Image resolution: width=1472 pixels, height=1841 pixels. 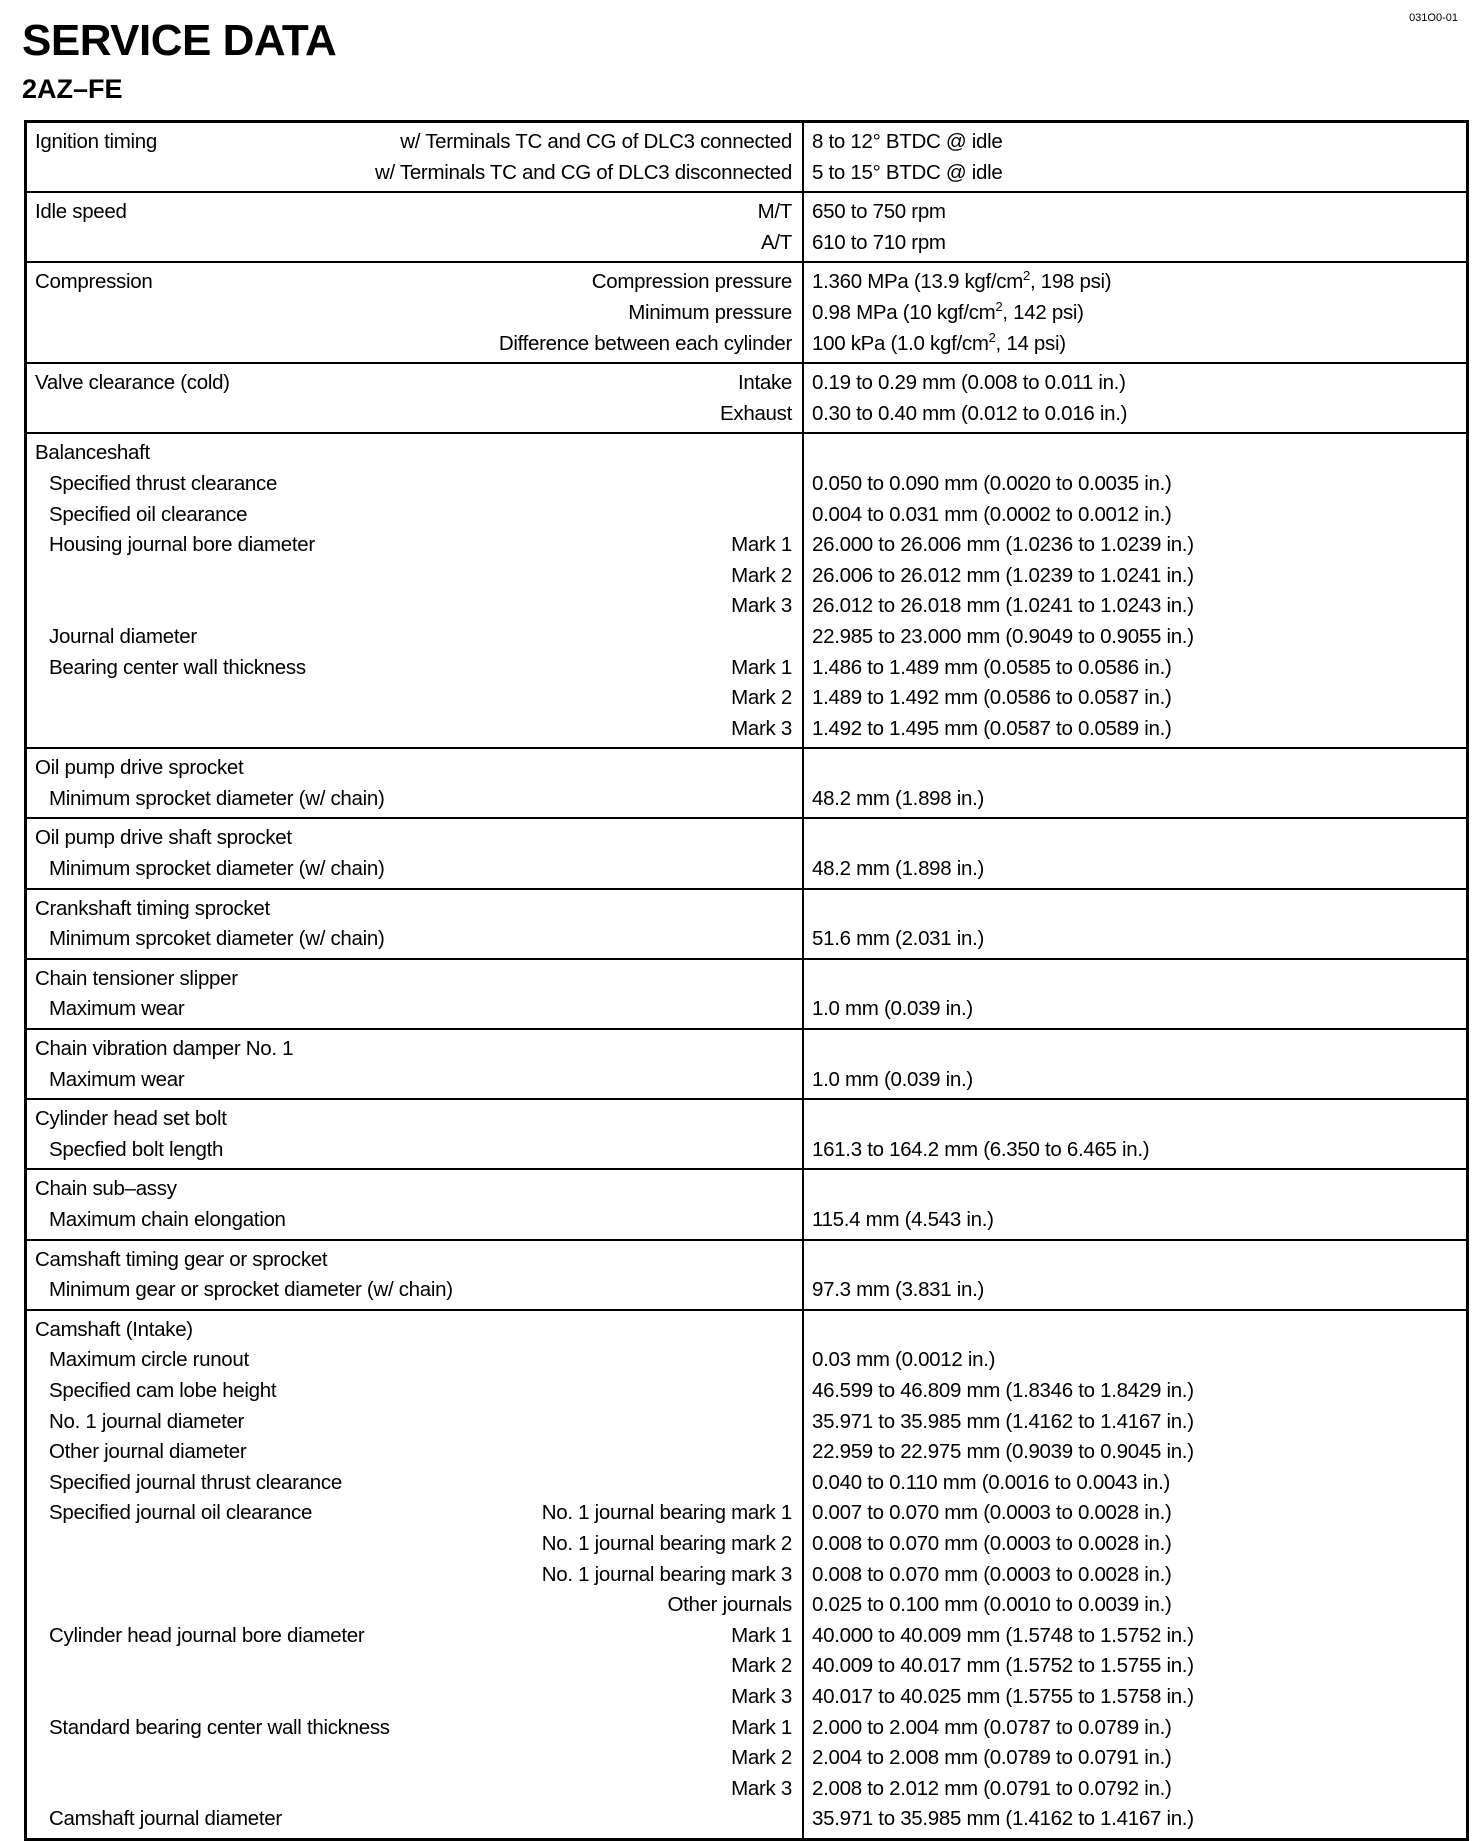 What do you see at coordinates (92, 453) in the screenshot?
I see `spec-label: Balanceshaft` at bounding box center [92, 453].